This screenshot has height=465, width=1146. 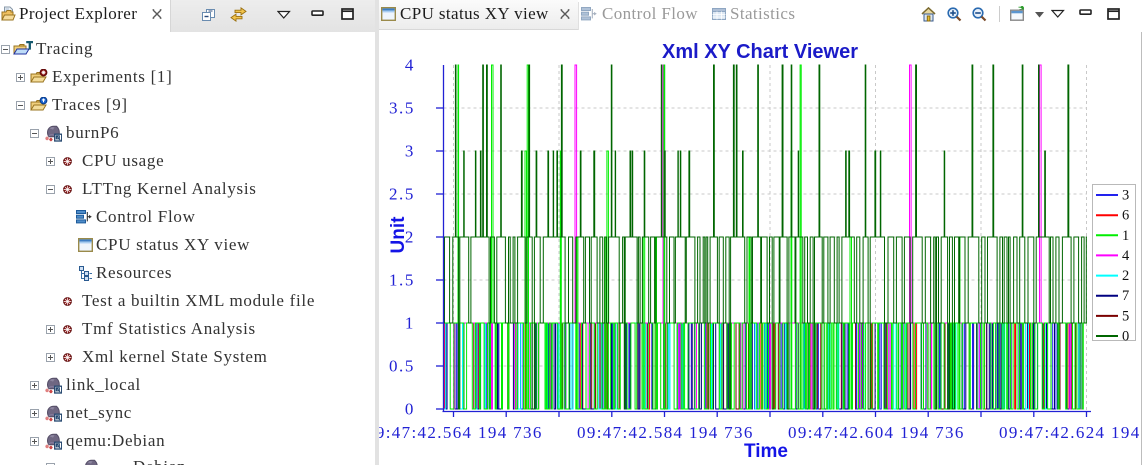 What do you see at coordinates (760, 52) in the screenshot?
I see `svg-text: Xml XY Chart Viewer` at bounding box center [760, 52].